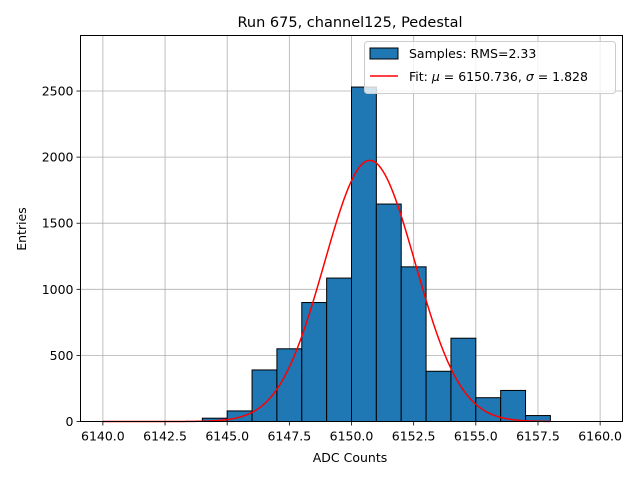 This screenshot has width=640, height=480. I want to click on x-tick-label: 6152.5, so click(414, 436).